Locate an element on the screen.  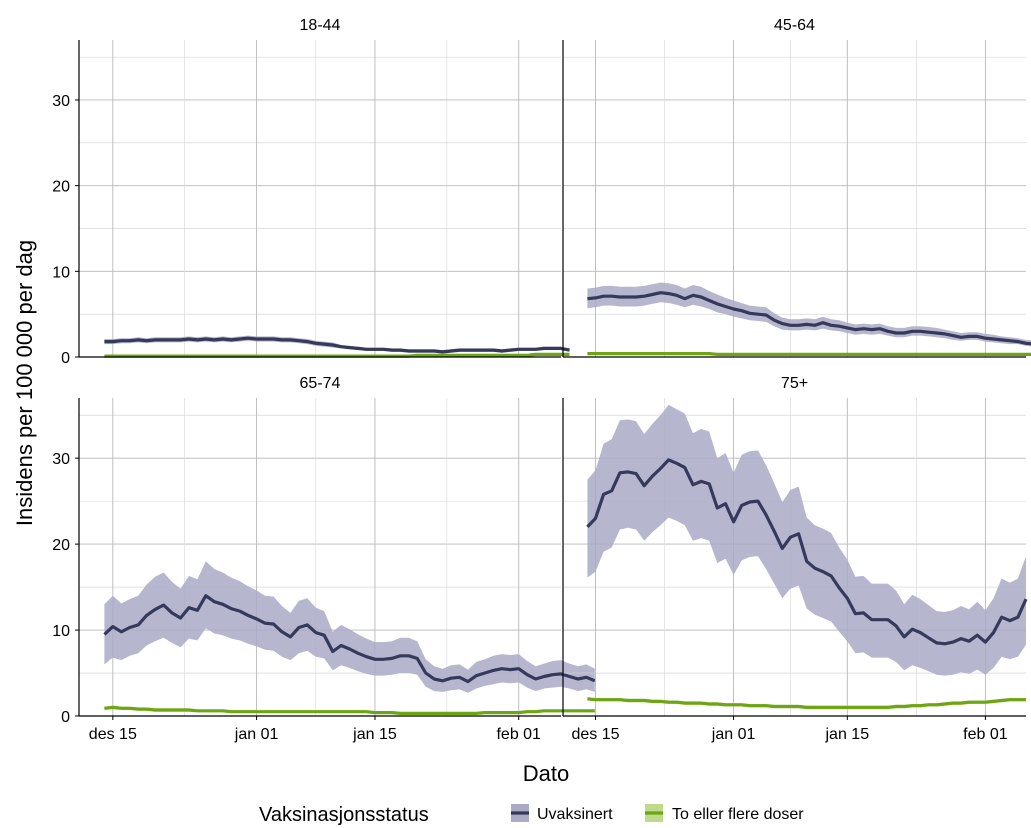
panel-title: 75+ is located at coordinates (794, 383).